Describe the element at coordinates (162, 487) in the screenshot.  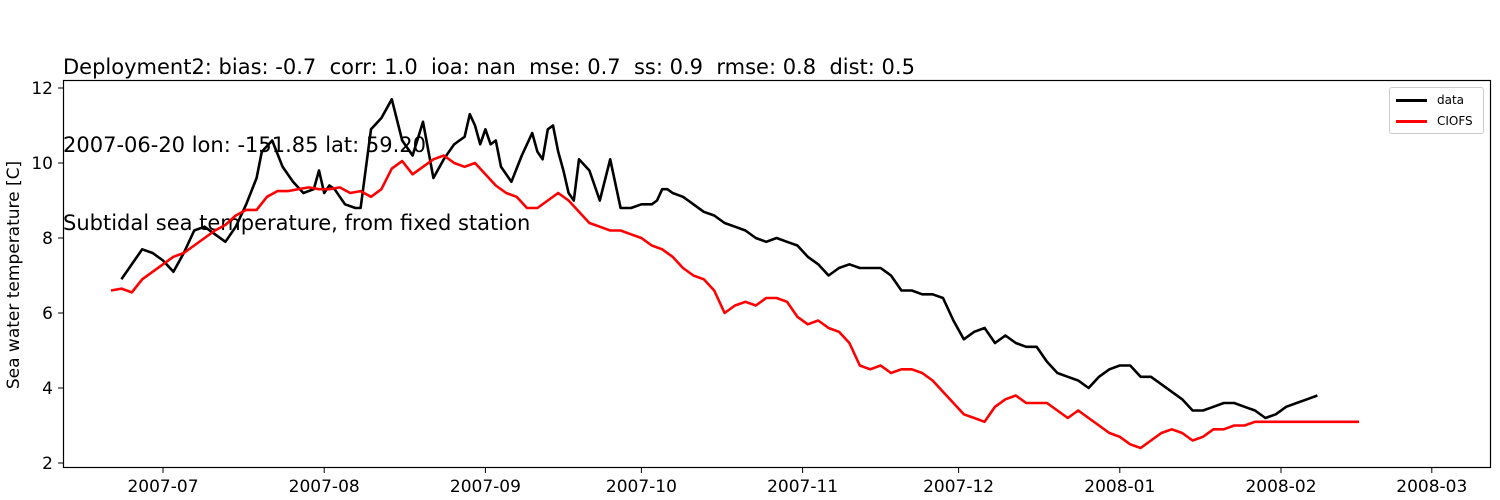
I see `x-tick-label: 2007-07` at that location.